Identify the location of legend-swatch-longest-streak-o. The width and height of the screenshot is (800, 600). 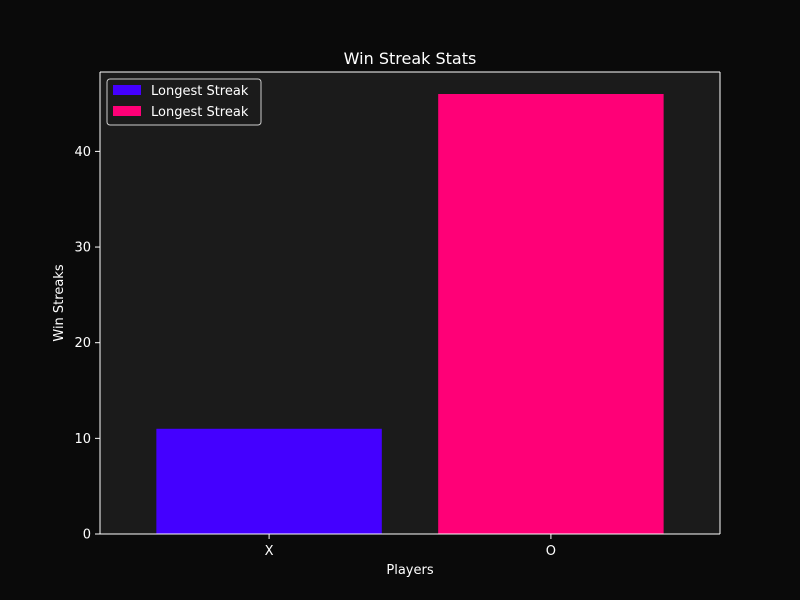
(127, 111).